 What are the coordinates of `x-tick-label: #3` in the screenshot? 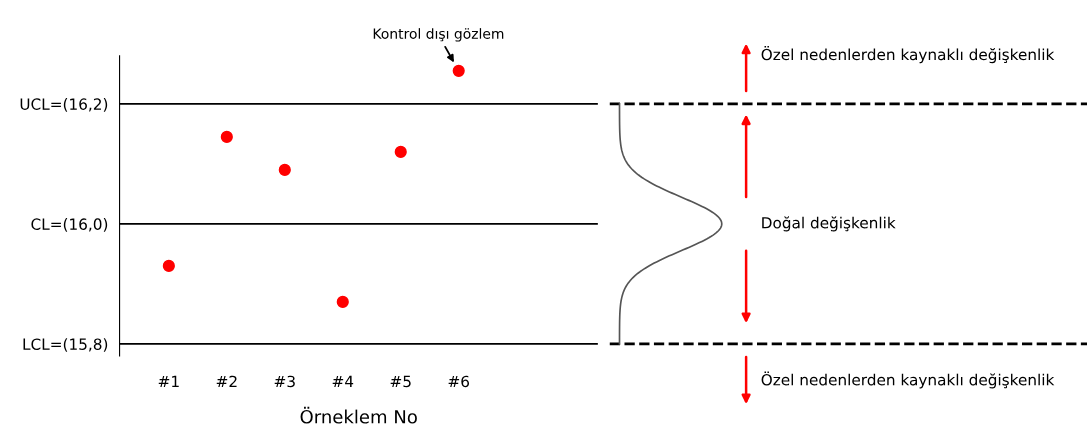 It's located at (284, 381).